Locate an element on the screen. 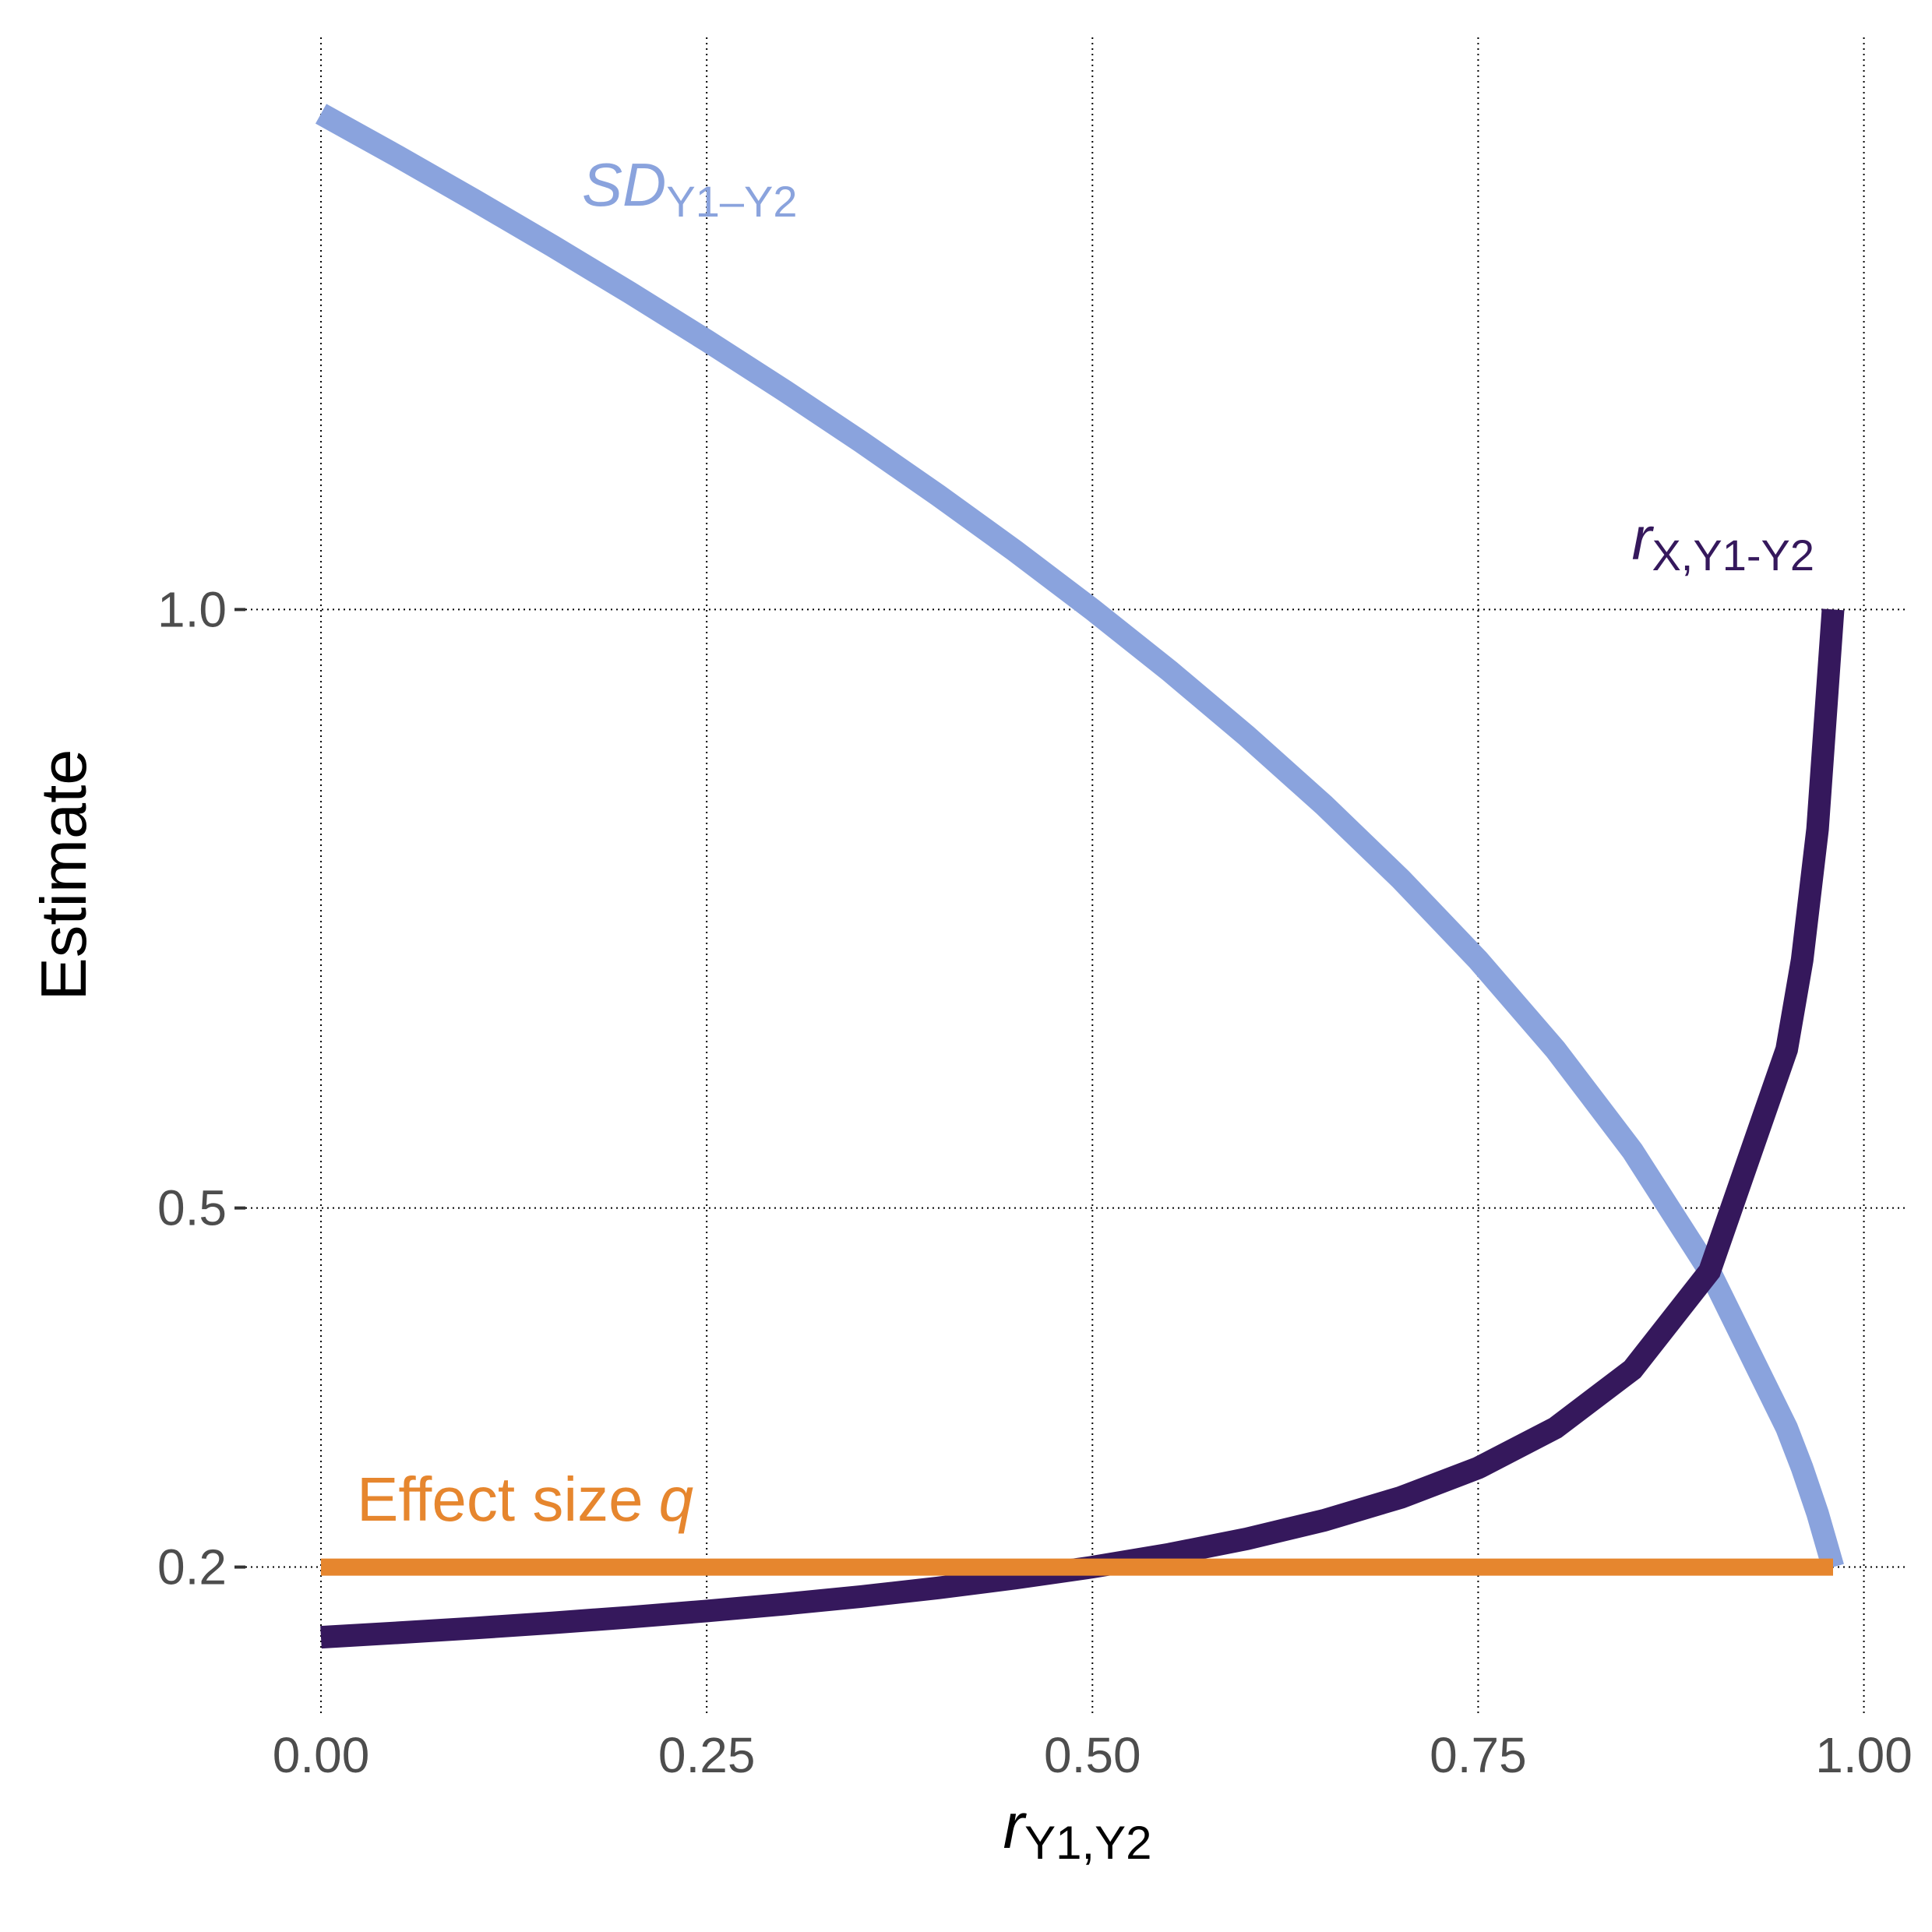 The image size is (1932, 1932). x-tick-label: 0.00 is located at coordinates (321, 1755).